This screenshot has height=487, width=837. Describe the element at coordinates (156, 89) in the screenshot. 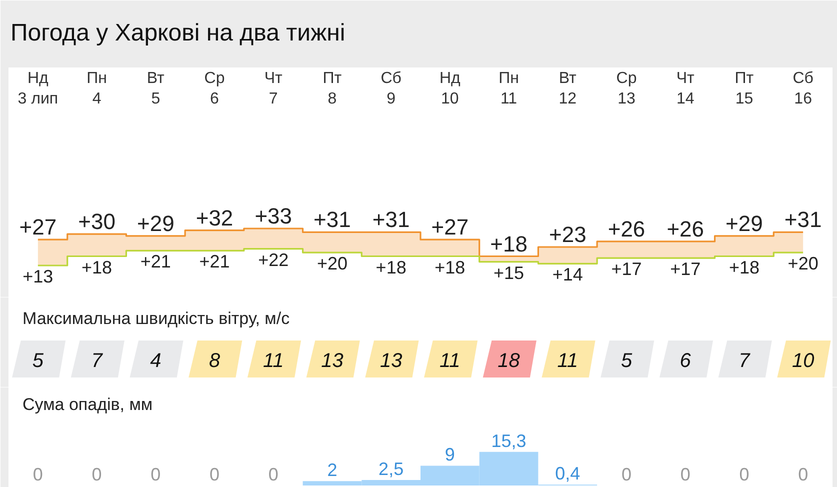

I see `x-tick-label: Вт 5` at that location.